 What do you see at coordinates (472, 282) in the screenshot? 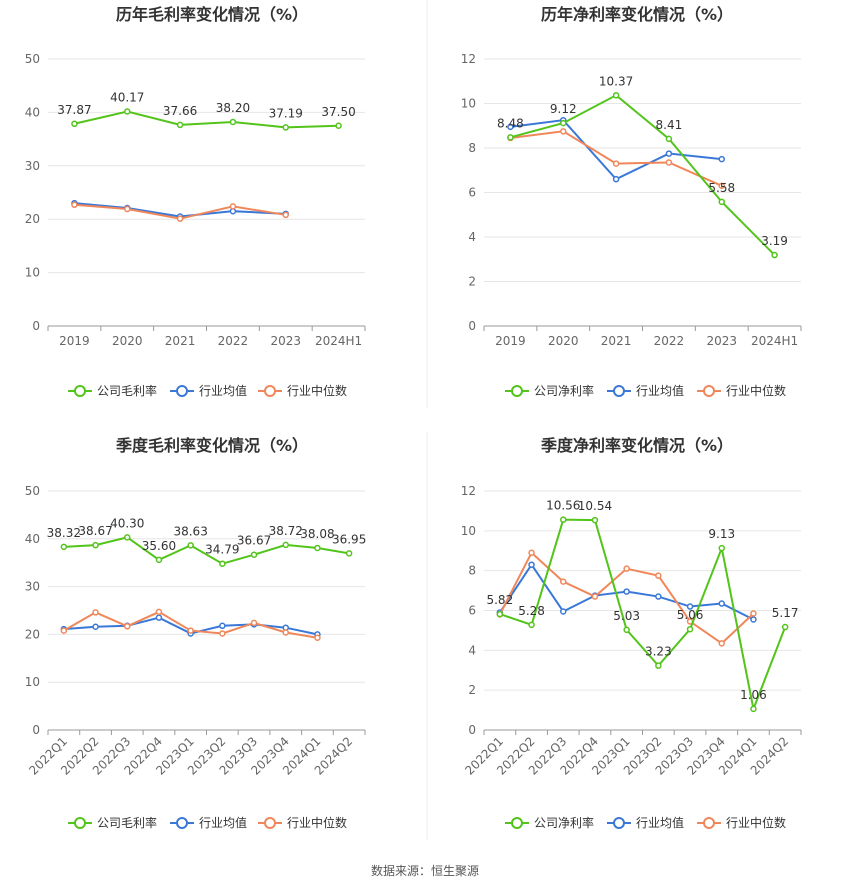
I see `y-tick-label: 2` at bounding box center [472, 282].